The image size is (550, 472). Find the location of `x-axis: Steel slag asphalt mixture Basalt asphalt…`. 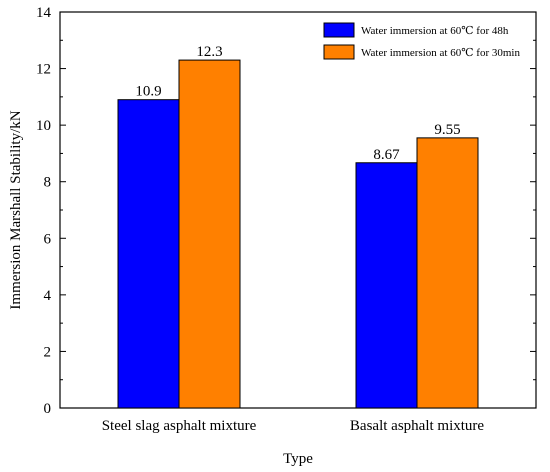

x-axis: Steel slag asphalt mixture Basalt asphalt… is located at coordinates (293, 418).